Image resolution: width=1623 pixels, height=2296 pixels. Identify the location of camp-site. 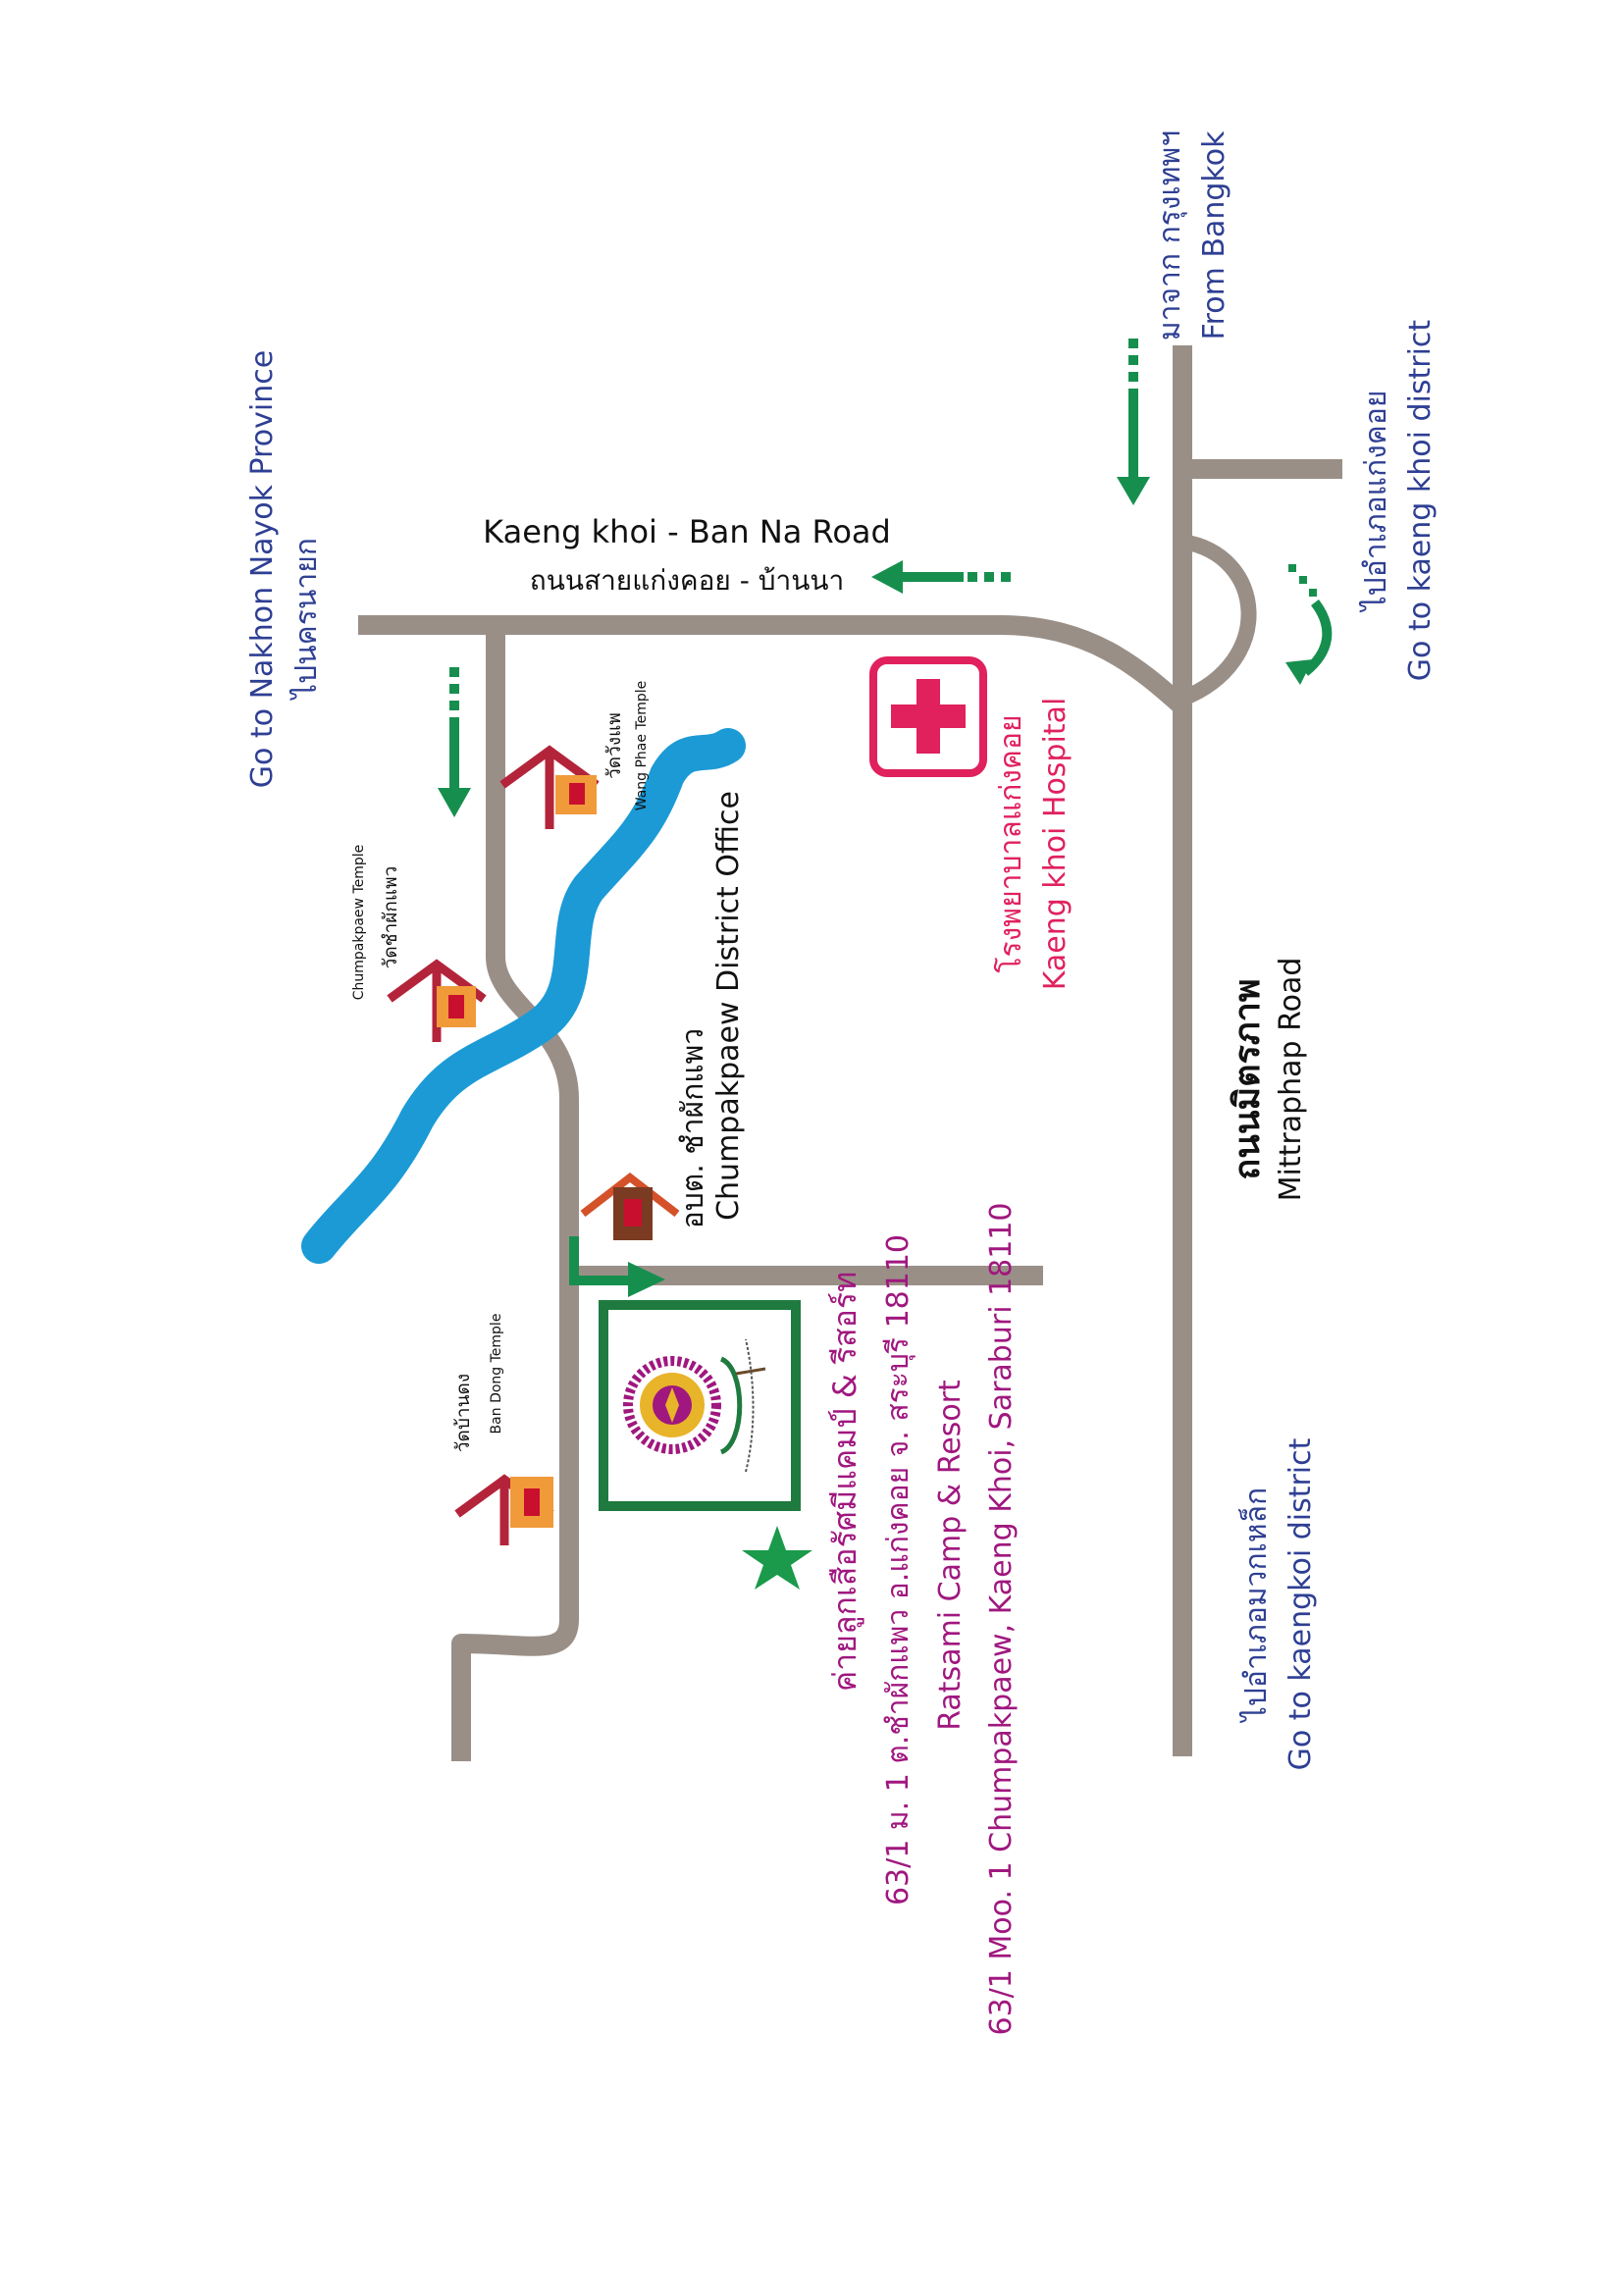
(700, 1405).